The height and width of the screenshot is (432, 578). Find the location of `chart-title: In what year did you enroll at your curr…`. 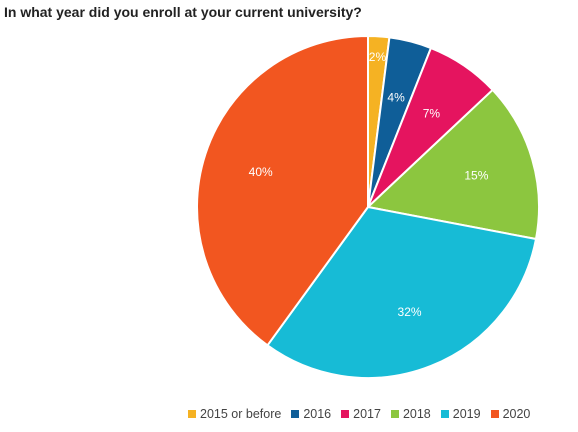

chart-title: In what year did you enroll at your curr… is located at coordinates (183, 12).